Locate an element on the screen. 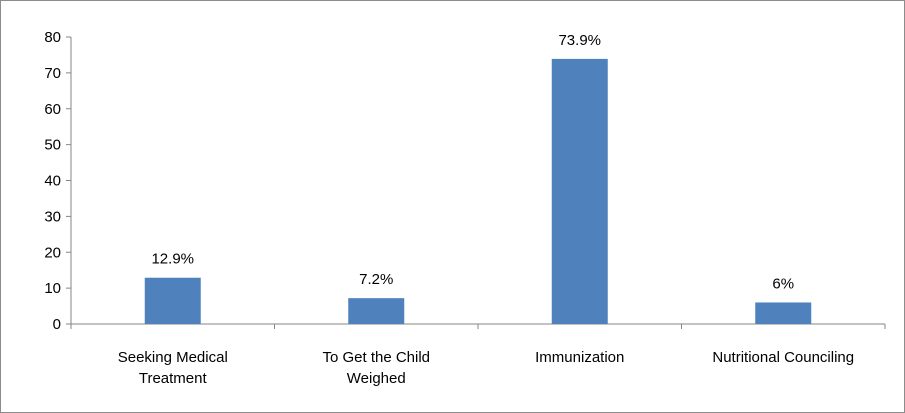 The width and height of the screenshot is (905, 413). data-label: 73.9% is located at coordinates (579, 40).